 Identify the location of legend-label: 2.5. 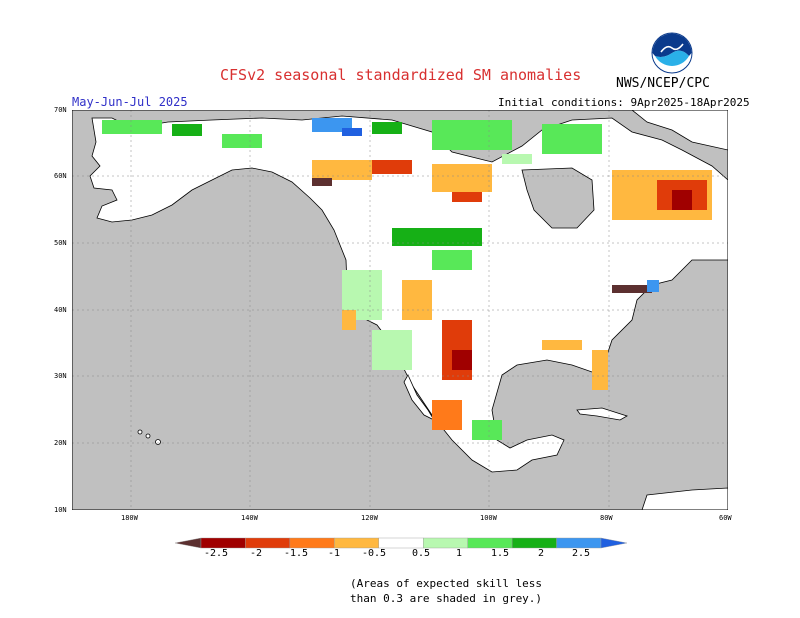
(581, 553).